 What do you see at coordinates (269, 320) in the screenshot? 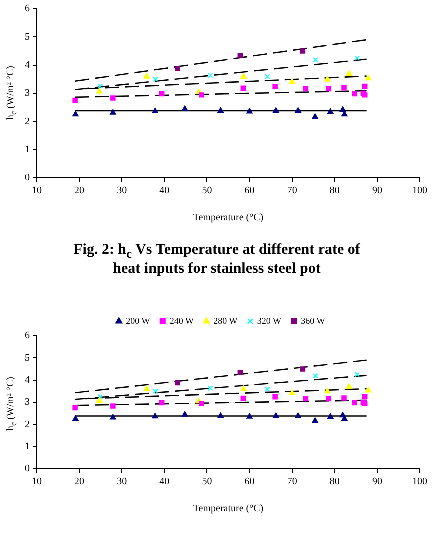
I see `legend-label: 320 W` at bounding box center [269, 320].